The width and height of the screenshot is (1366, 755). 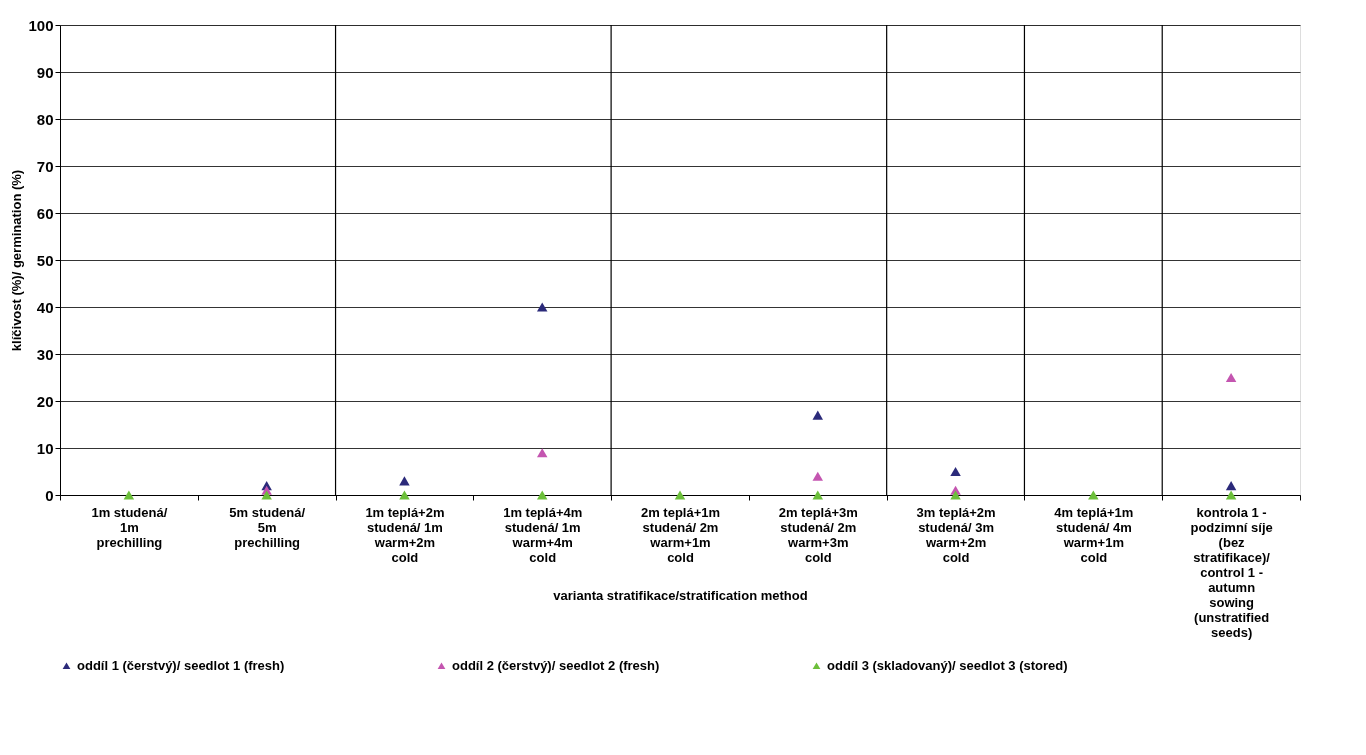 What do you see at coordinates (1094, 534) in the screenshot?
I see `x-tick-label: 4m teplá+1m studená/ 4m warm+1m cold` at bounding box center [1094, 534].